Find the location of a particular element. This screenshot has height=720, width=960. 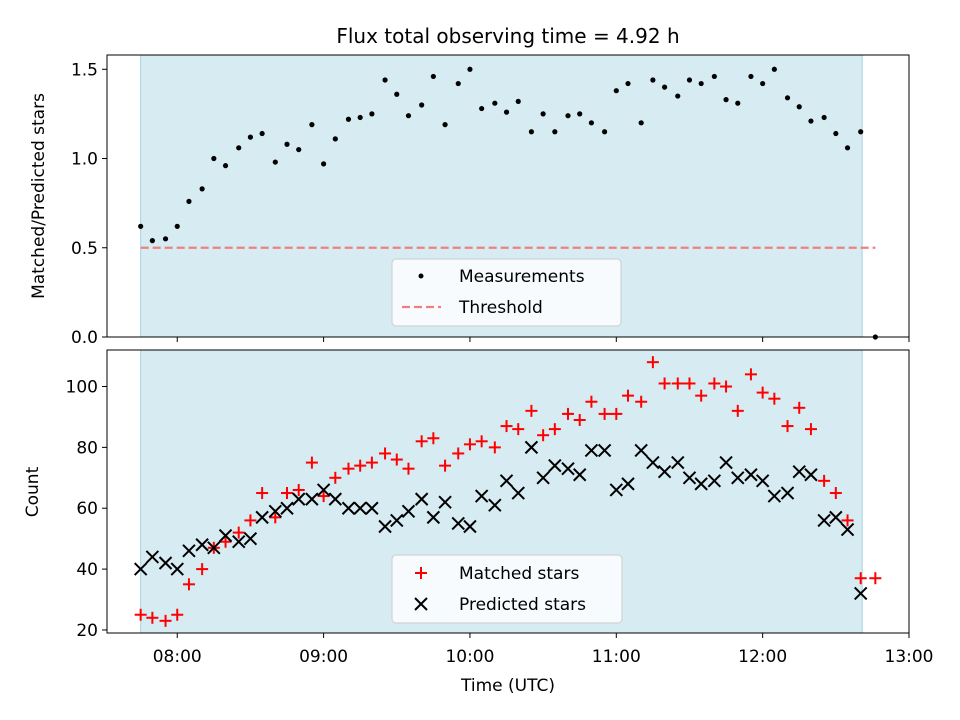

y-tick-label: 0.0 is located at coordinates (84, 338).